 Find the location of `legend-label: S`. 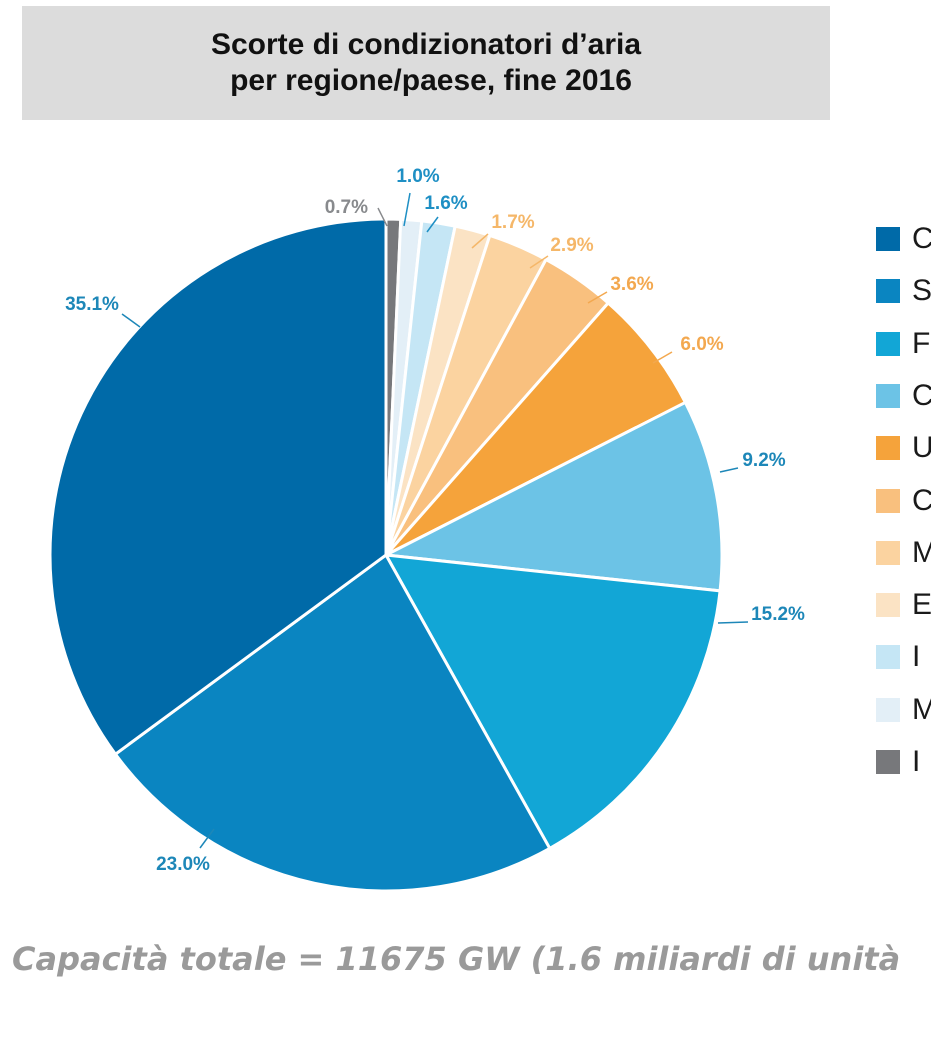

legend-label: S is located at coordinates (921, 291).